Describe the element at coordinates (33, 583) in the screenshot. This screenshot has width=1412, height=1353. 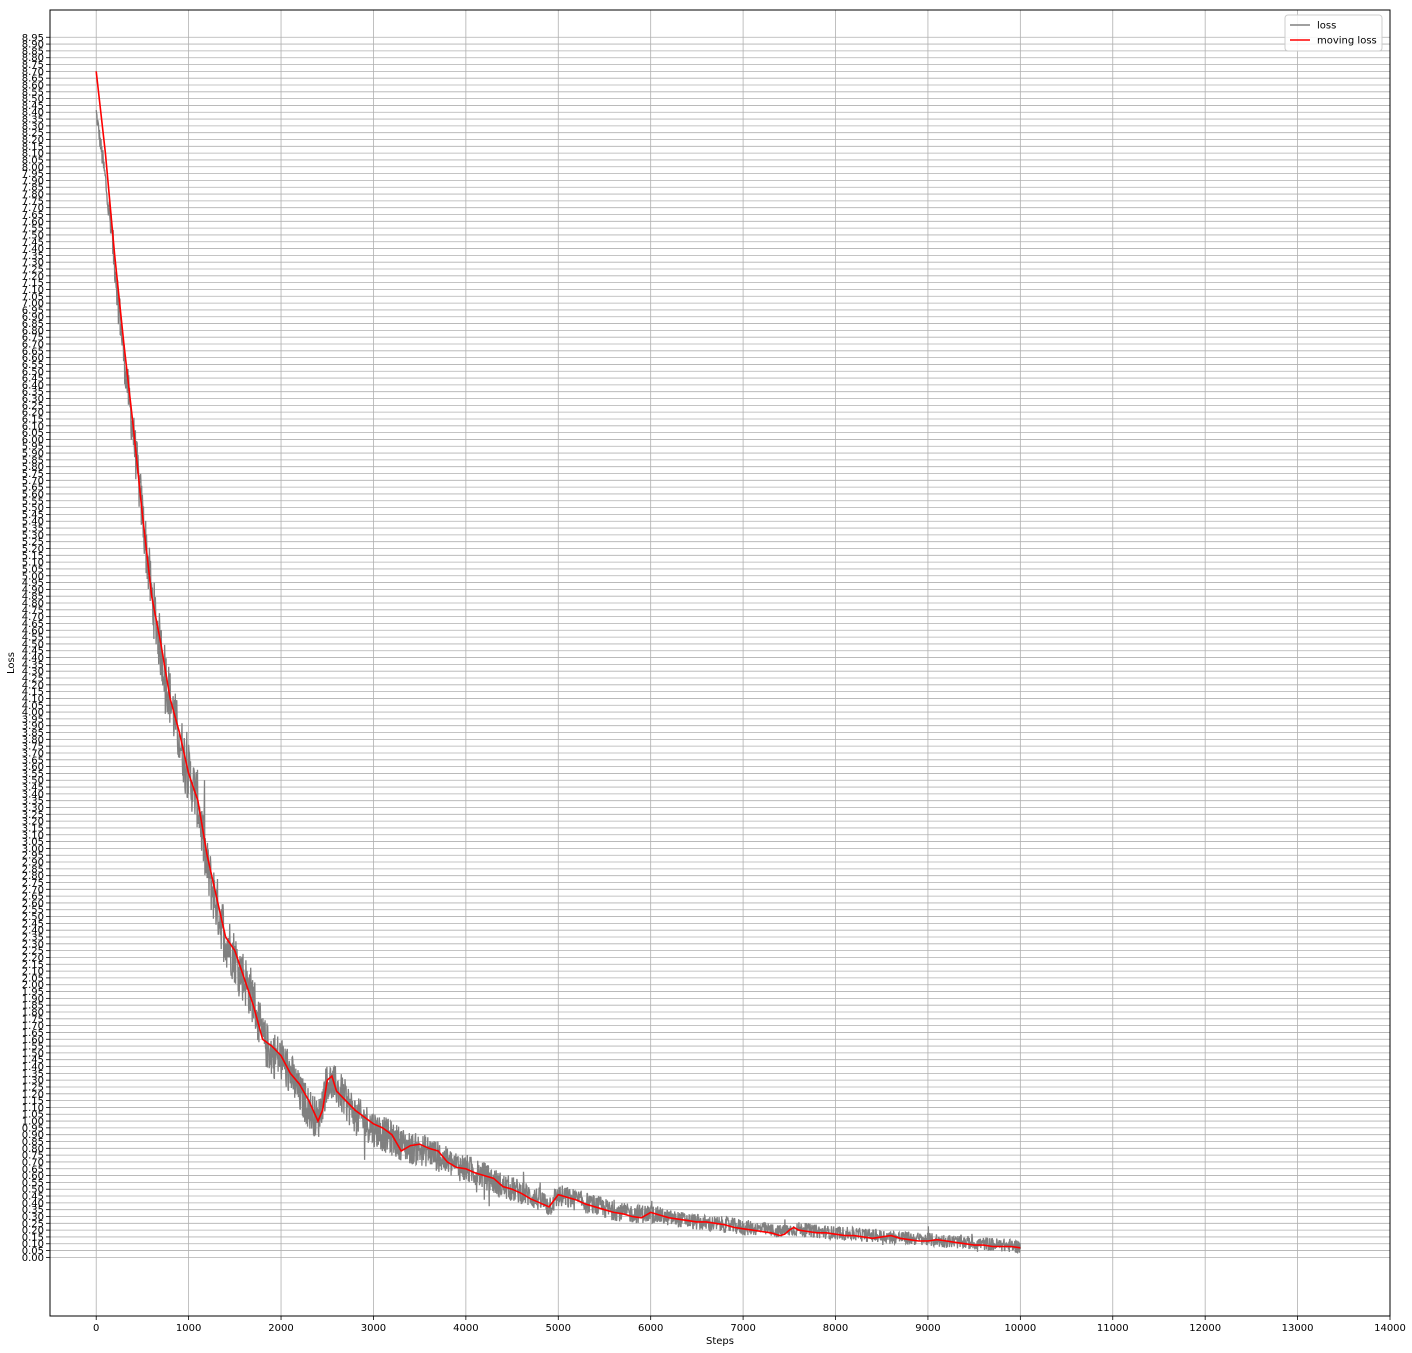
I see `y-tick-label: 4.95` at that location.